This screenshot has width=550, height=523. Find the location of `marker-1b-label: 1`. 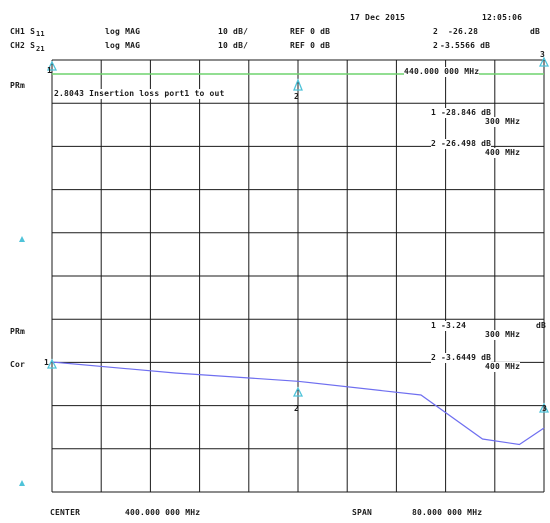

marker-1b-label: 1 is located at coordinates (47, 362).